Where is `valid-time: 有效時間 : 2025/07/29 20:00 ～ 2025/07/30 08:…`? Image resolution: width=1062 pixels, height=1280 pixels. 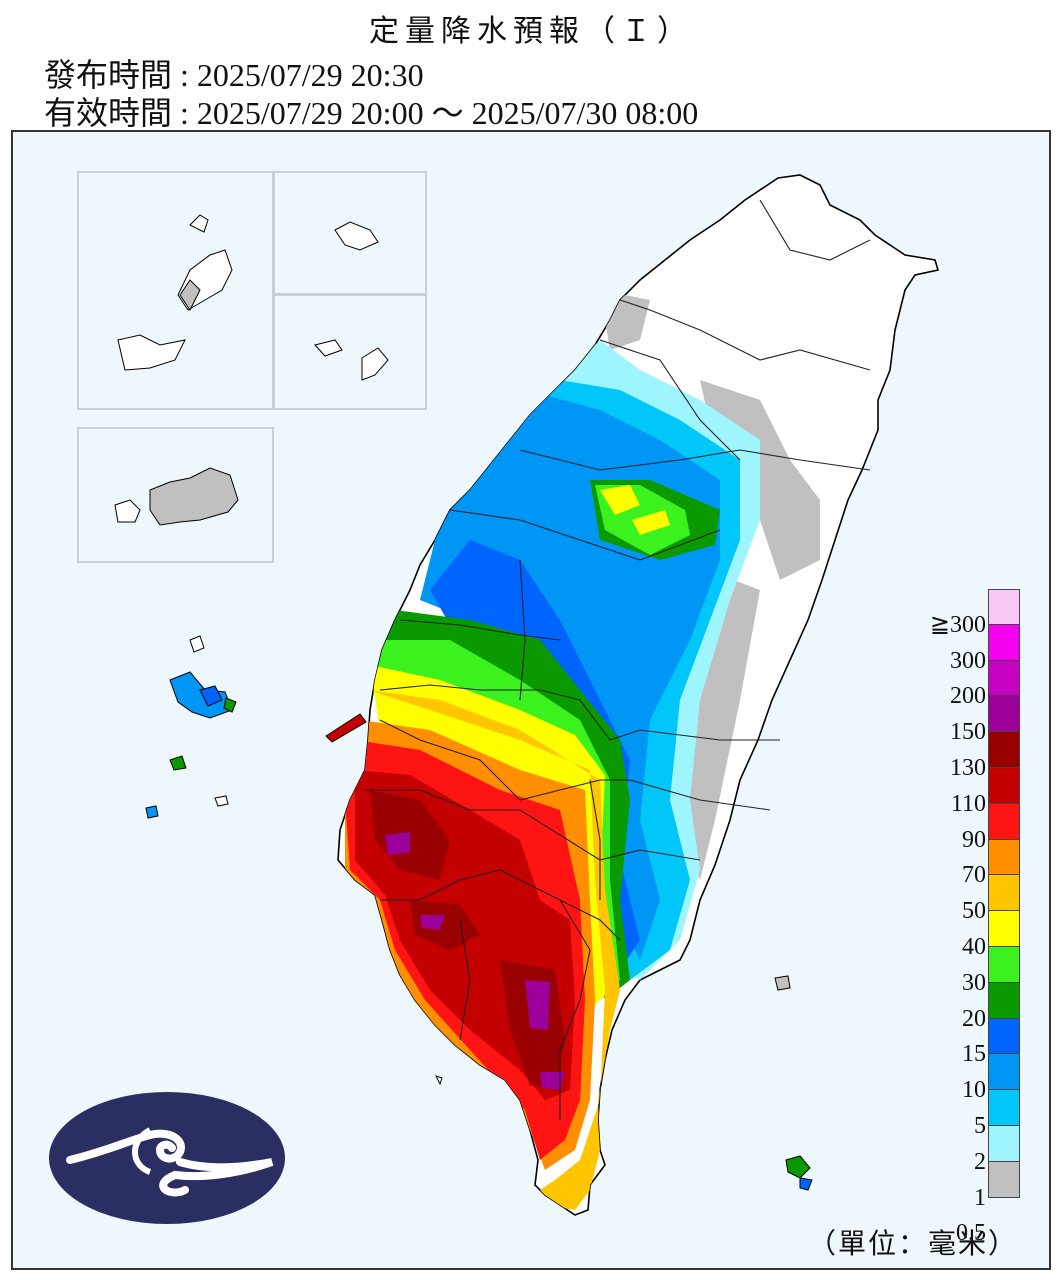
valid-time: 有效時間 : 2025/07/29 20:00 ～ 2025/07/30 08:… is located at coordinates (371, 113).